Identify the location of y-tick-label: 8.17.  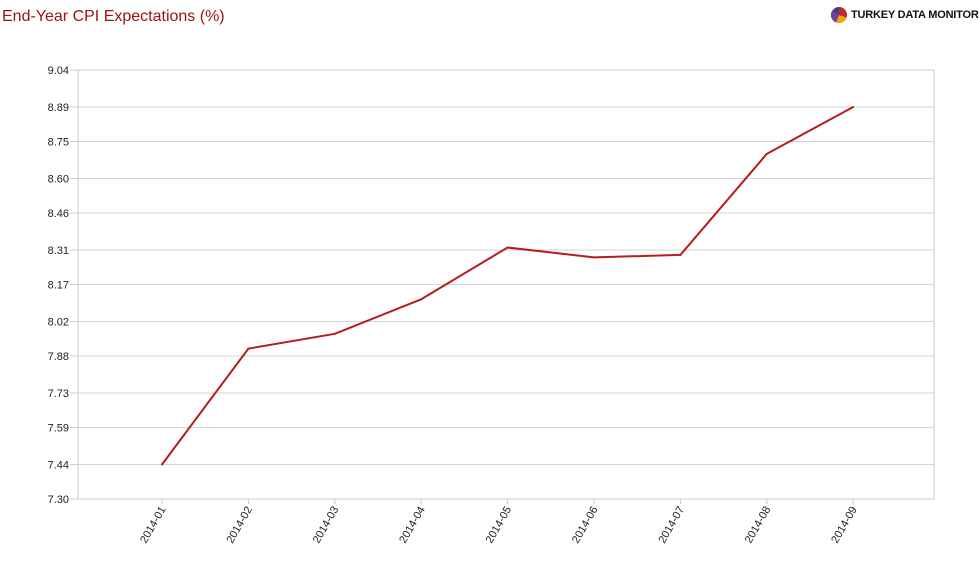
(58, 286).